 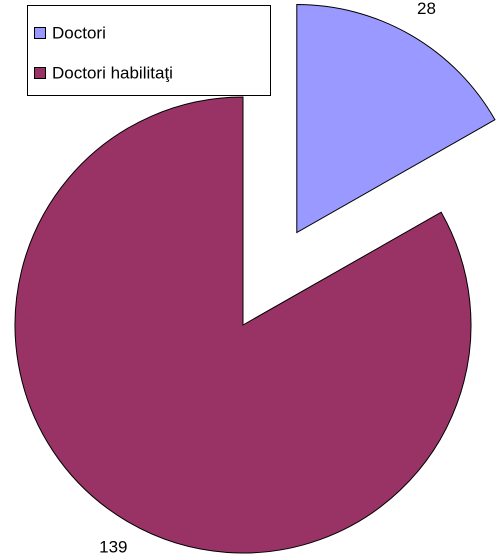 I want to click on legend-label: Doctori habilitaţi, so click(x=112, y=72).